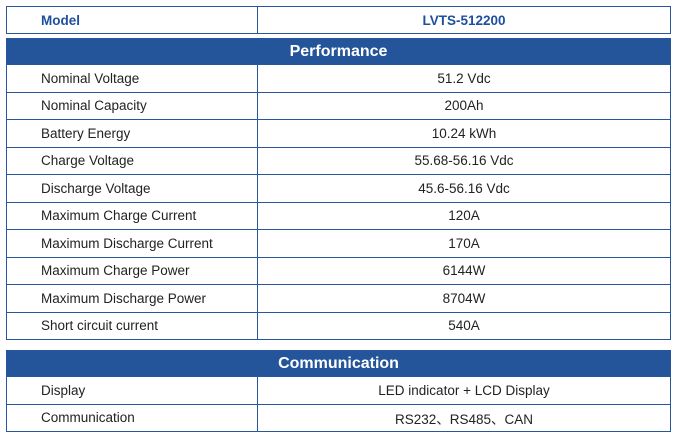  I want to click on spec-label: Short circuit current, so click(132, 325).